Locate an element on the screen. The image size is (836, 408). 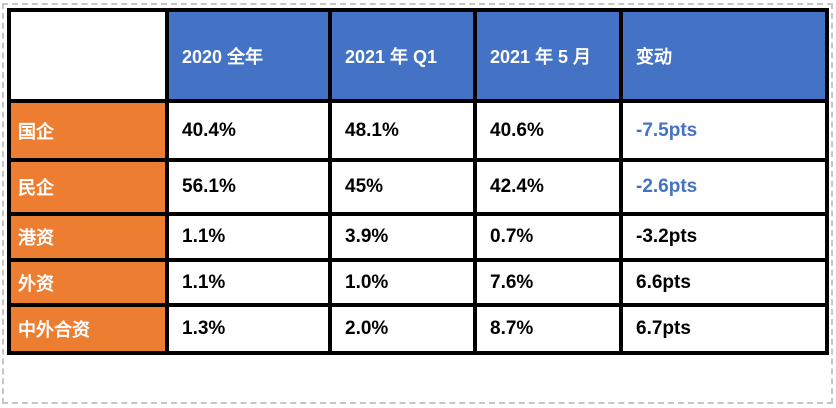
column-header-2020-full-year: 2020 全年 is located at coordinates (248, 55).